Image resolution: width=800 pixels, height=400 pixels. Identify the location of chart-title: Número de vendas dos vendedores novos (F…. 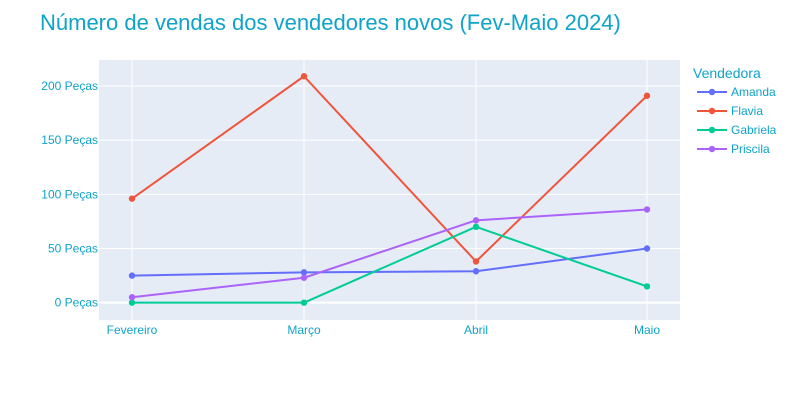
(330, 22).